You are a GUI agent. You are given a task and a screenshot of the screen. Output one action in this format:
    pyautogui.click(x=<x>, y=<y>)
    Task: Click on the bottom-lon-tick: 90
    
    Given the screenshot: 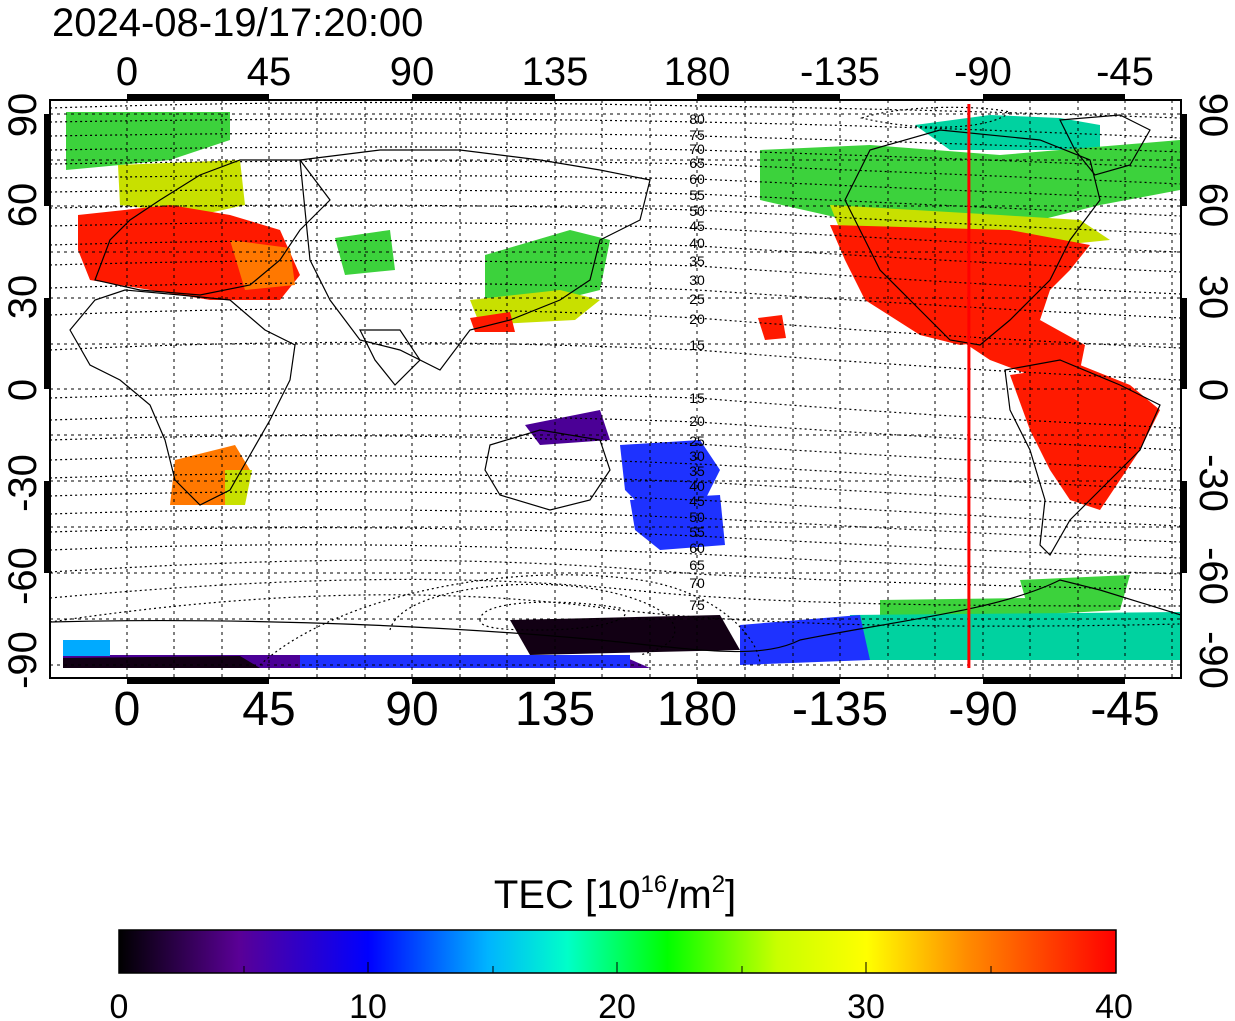 What is the action you would take?
    pyautogui.click(x=411, y=709)
    